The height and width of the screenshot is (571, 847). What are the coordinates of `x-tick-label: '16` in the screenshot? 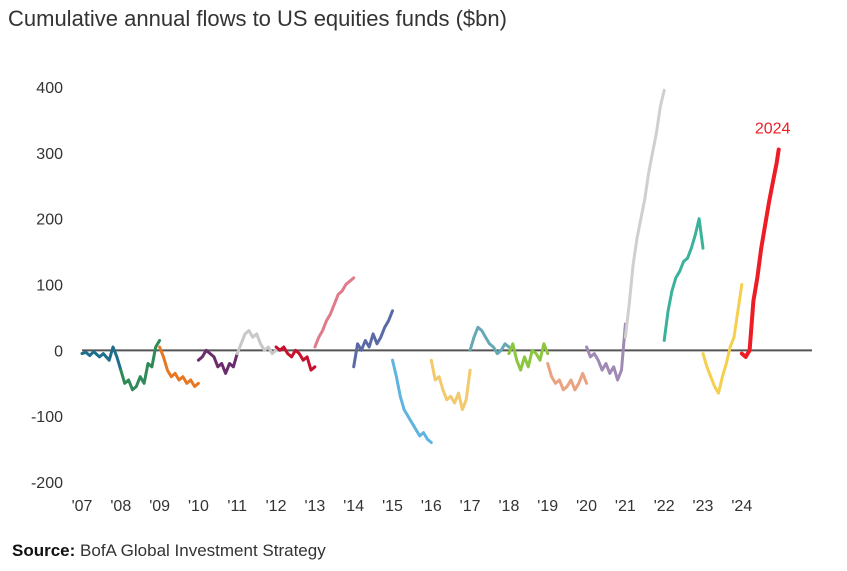 It's located at (431, 506).